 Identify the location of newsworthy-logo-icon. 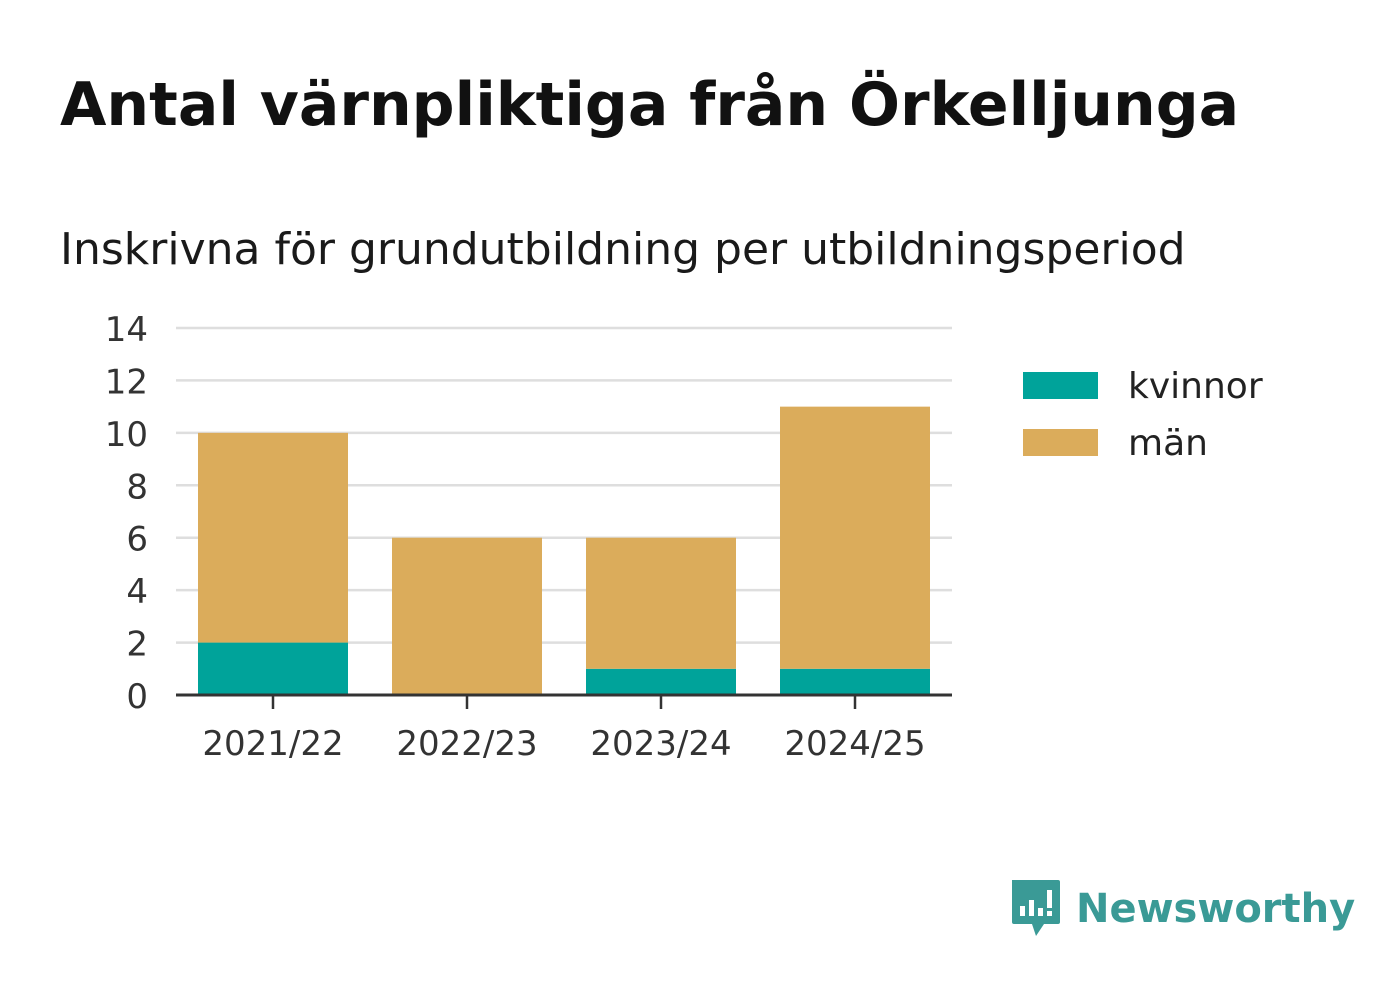
(1036, 908).